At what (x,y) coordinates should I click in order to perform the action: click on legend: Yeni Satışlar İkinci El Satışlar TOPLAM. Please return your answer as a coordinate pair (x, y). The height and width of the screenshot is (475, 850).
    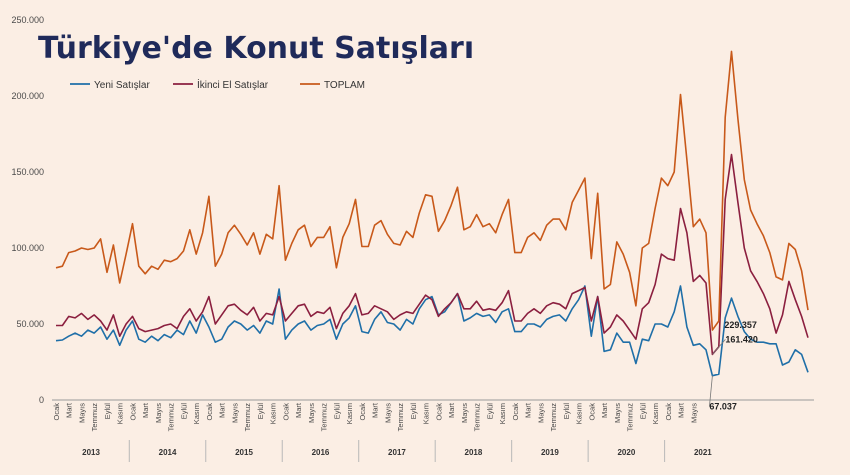
    Looking at the image, I should click on (217, 84).